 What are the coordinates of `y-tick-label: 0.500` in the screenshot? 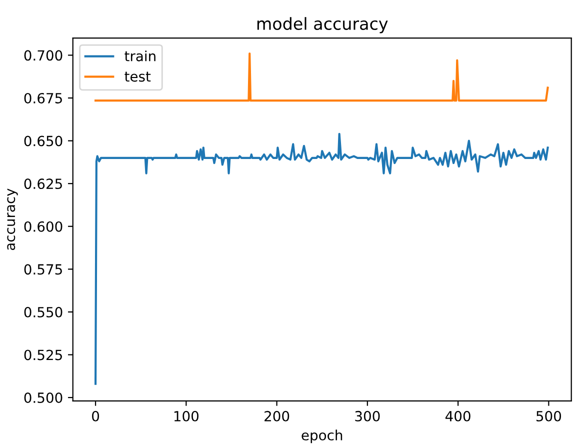 It's located at (43, 398).